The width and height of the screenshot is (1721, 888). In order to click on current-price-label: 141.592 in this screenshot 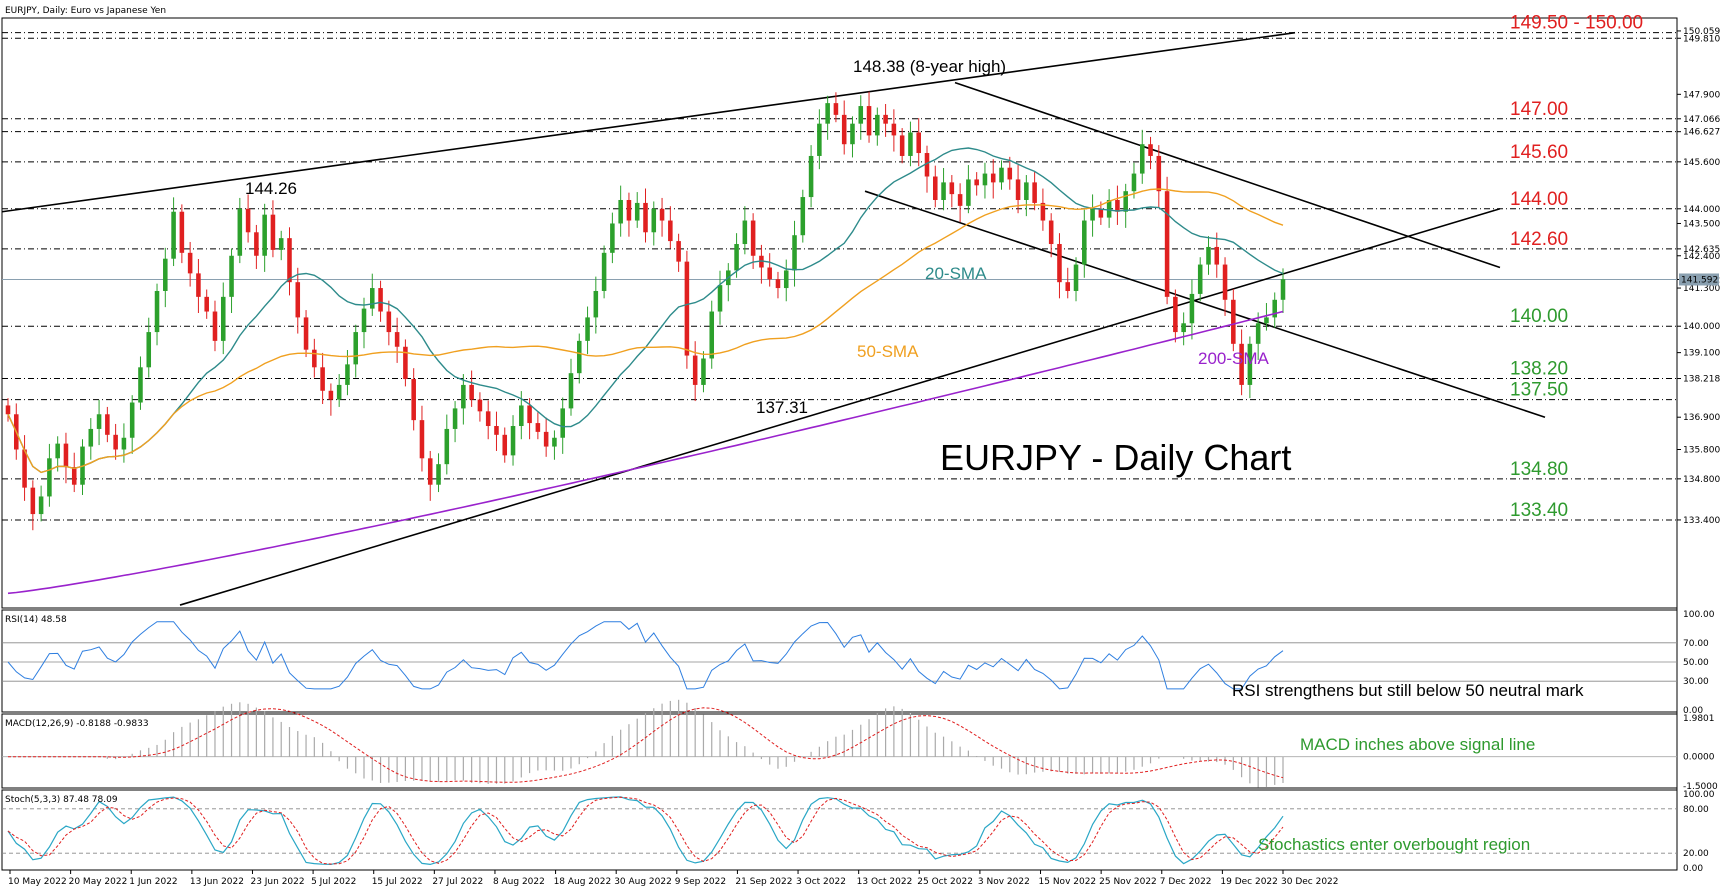, I will do `click(1699, 280)`.